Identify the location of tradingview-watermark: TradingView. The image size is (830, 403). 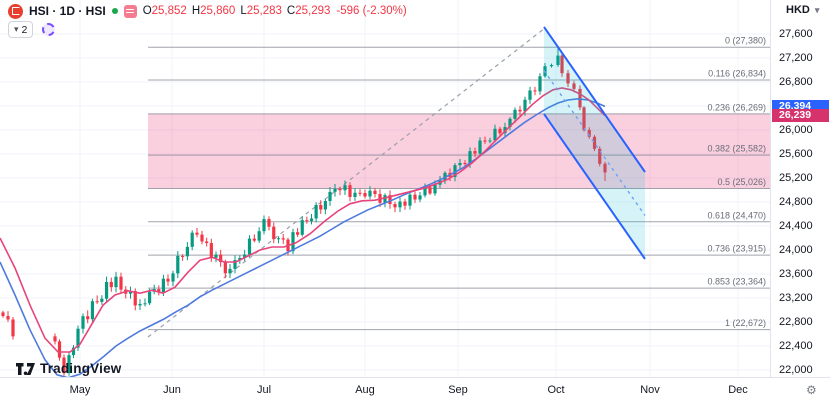
(68, 368).